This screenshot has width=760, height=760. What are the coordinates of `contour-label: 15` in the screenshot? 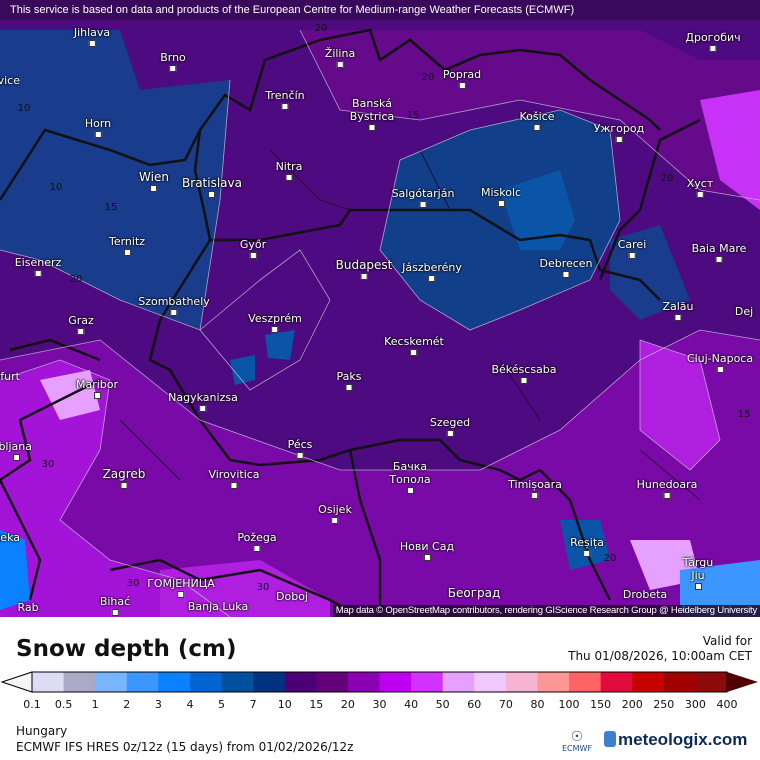 It's located at (413, 115).